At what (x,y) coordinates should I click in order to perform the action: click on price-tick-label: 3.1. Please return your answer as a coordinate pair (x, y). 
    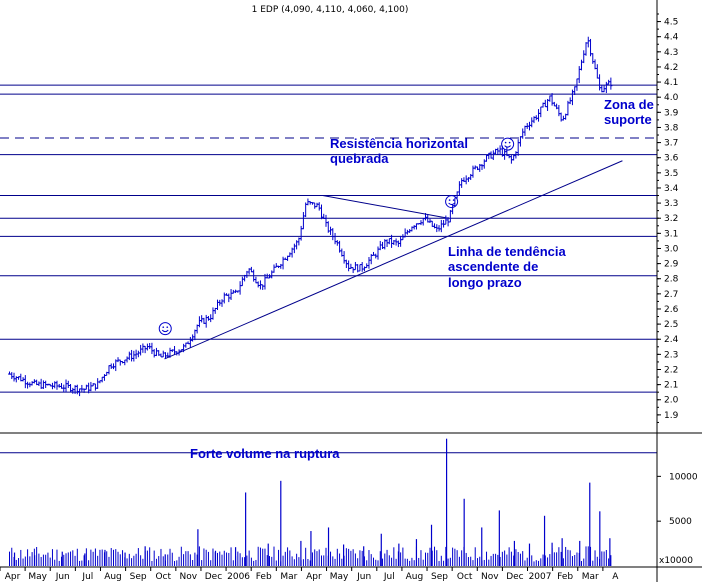
    Looking at the image, I should click on (671, 234).